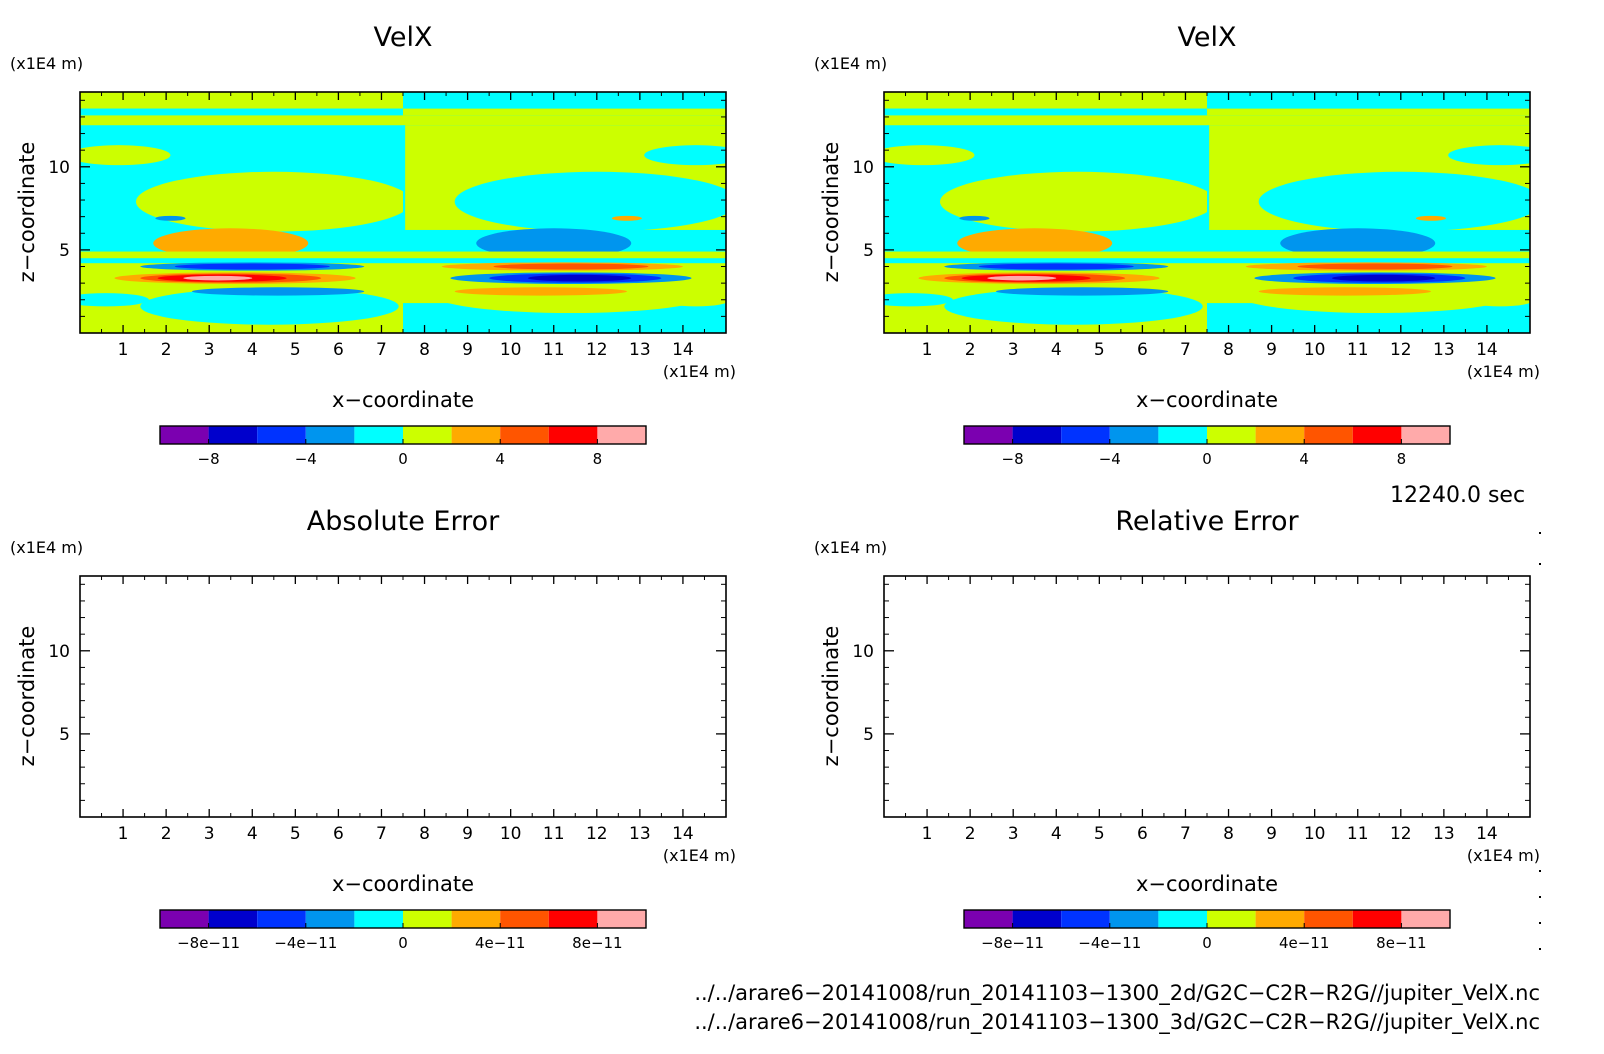  What do you see at coordinates (1207, 521) in the screenshot?
I see `panel-title: Relative Error` at bounding box center [1207, 521].